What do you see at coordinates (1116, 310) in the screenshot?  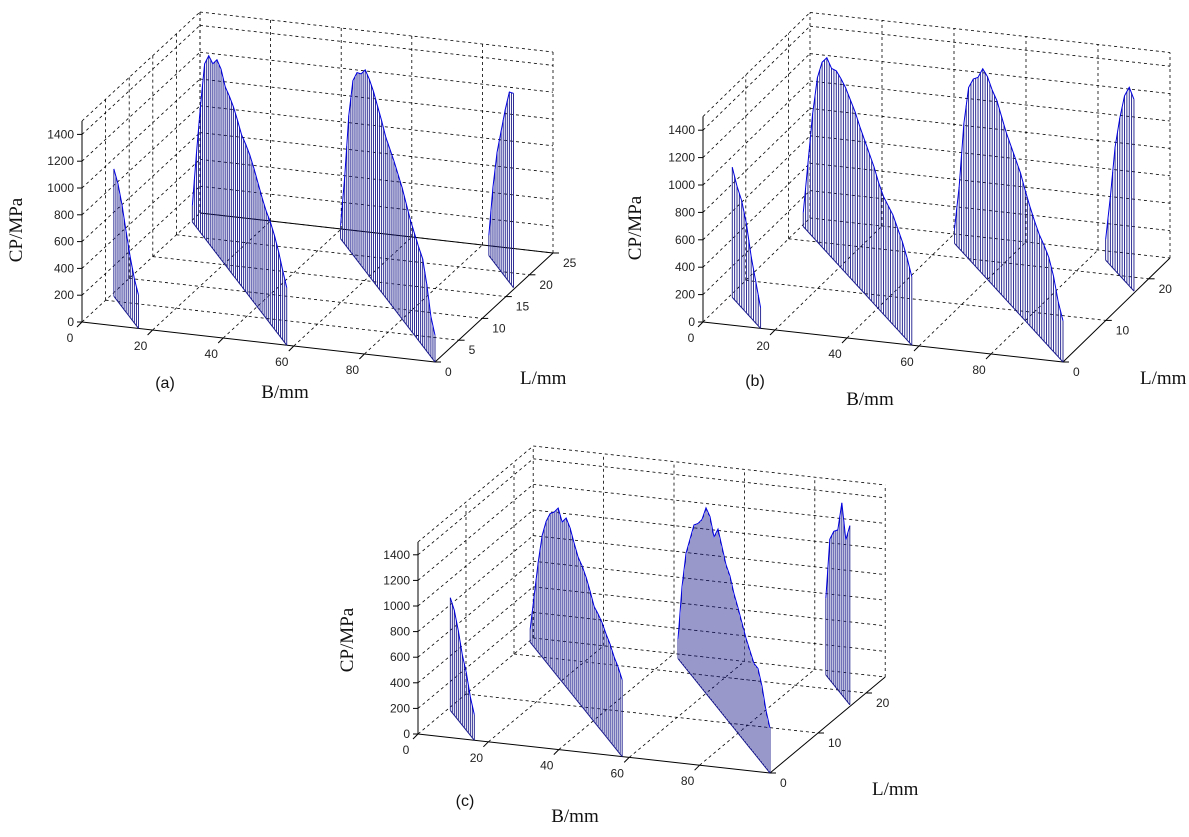 I see `l-axis-line` at bounding box center [1116, 310].